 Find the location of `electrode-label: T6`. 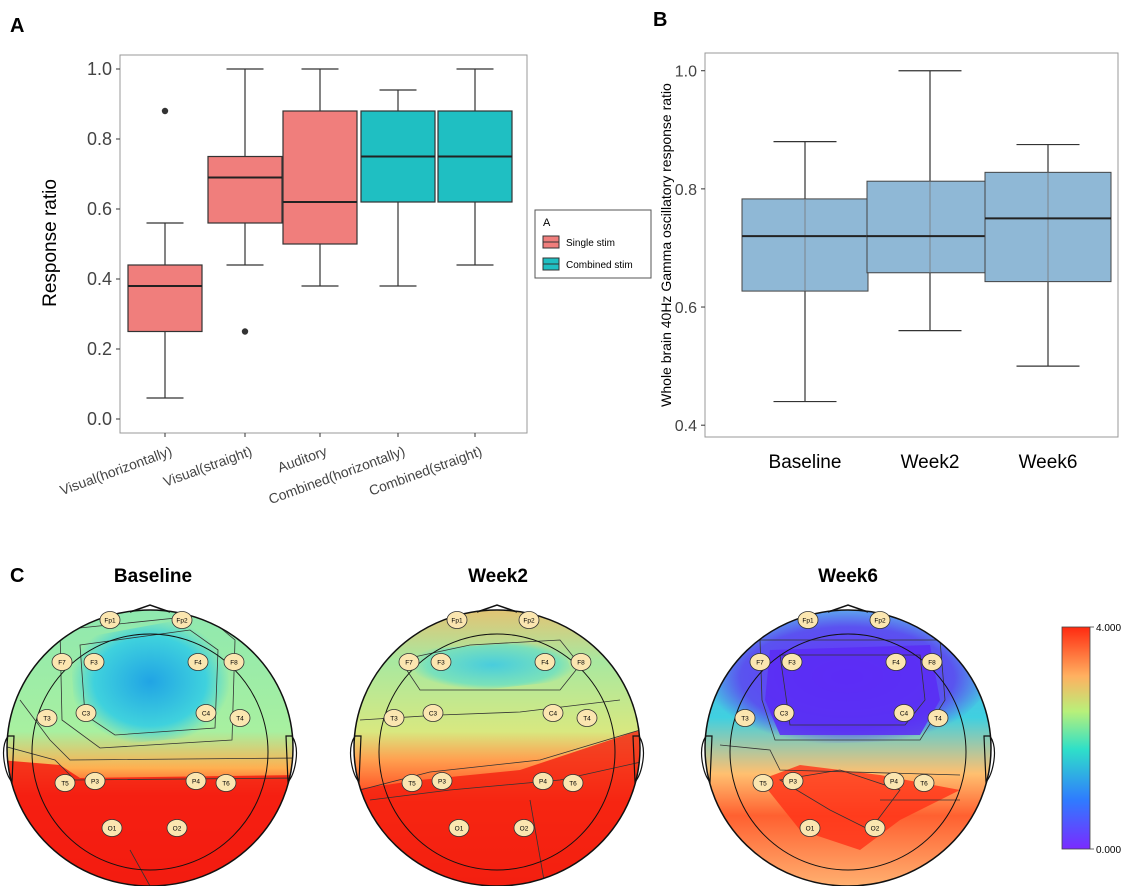

electrode-label: T6 is located at coordinates (573, 784).